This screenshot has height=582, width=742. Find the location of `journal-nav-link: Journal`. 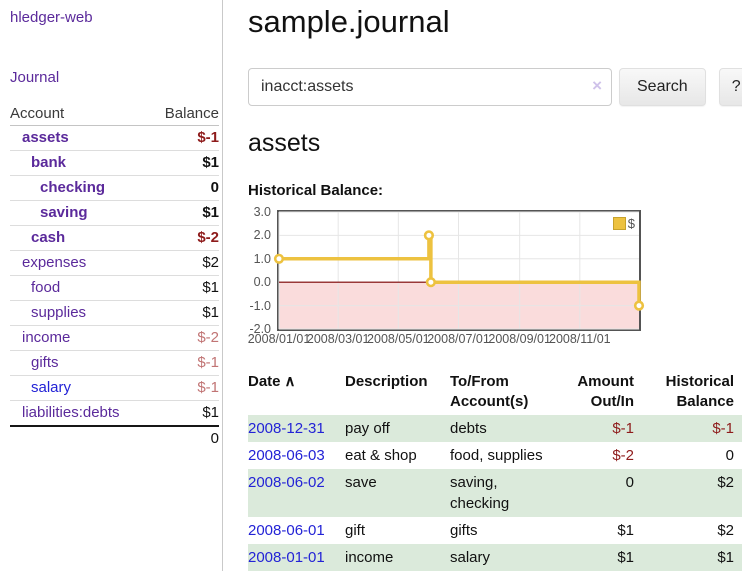

journal-nav-link: Journal is located at coordinates (35, 77).